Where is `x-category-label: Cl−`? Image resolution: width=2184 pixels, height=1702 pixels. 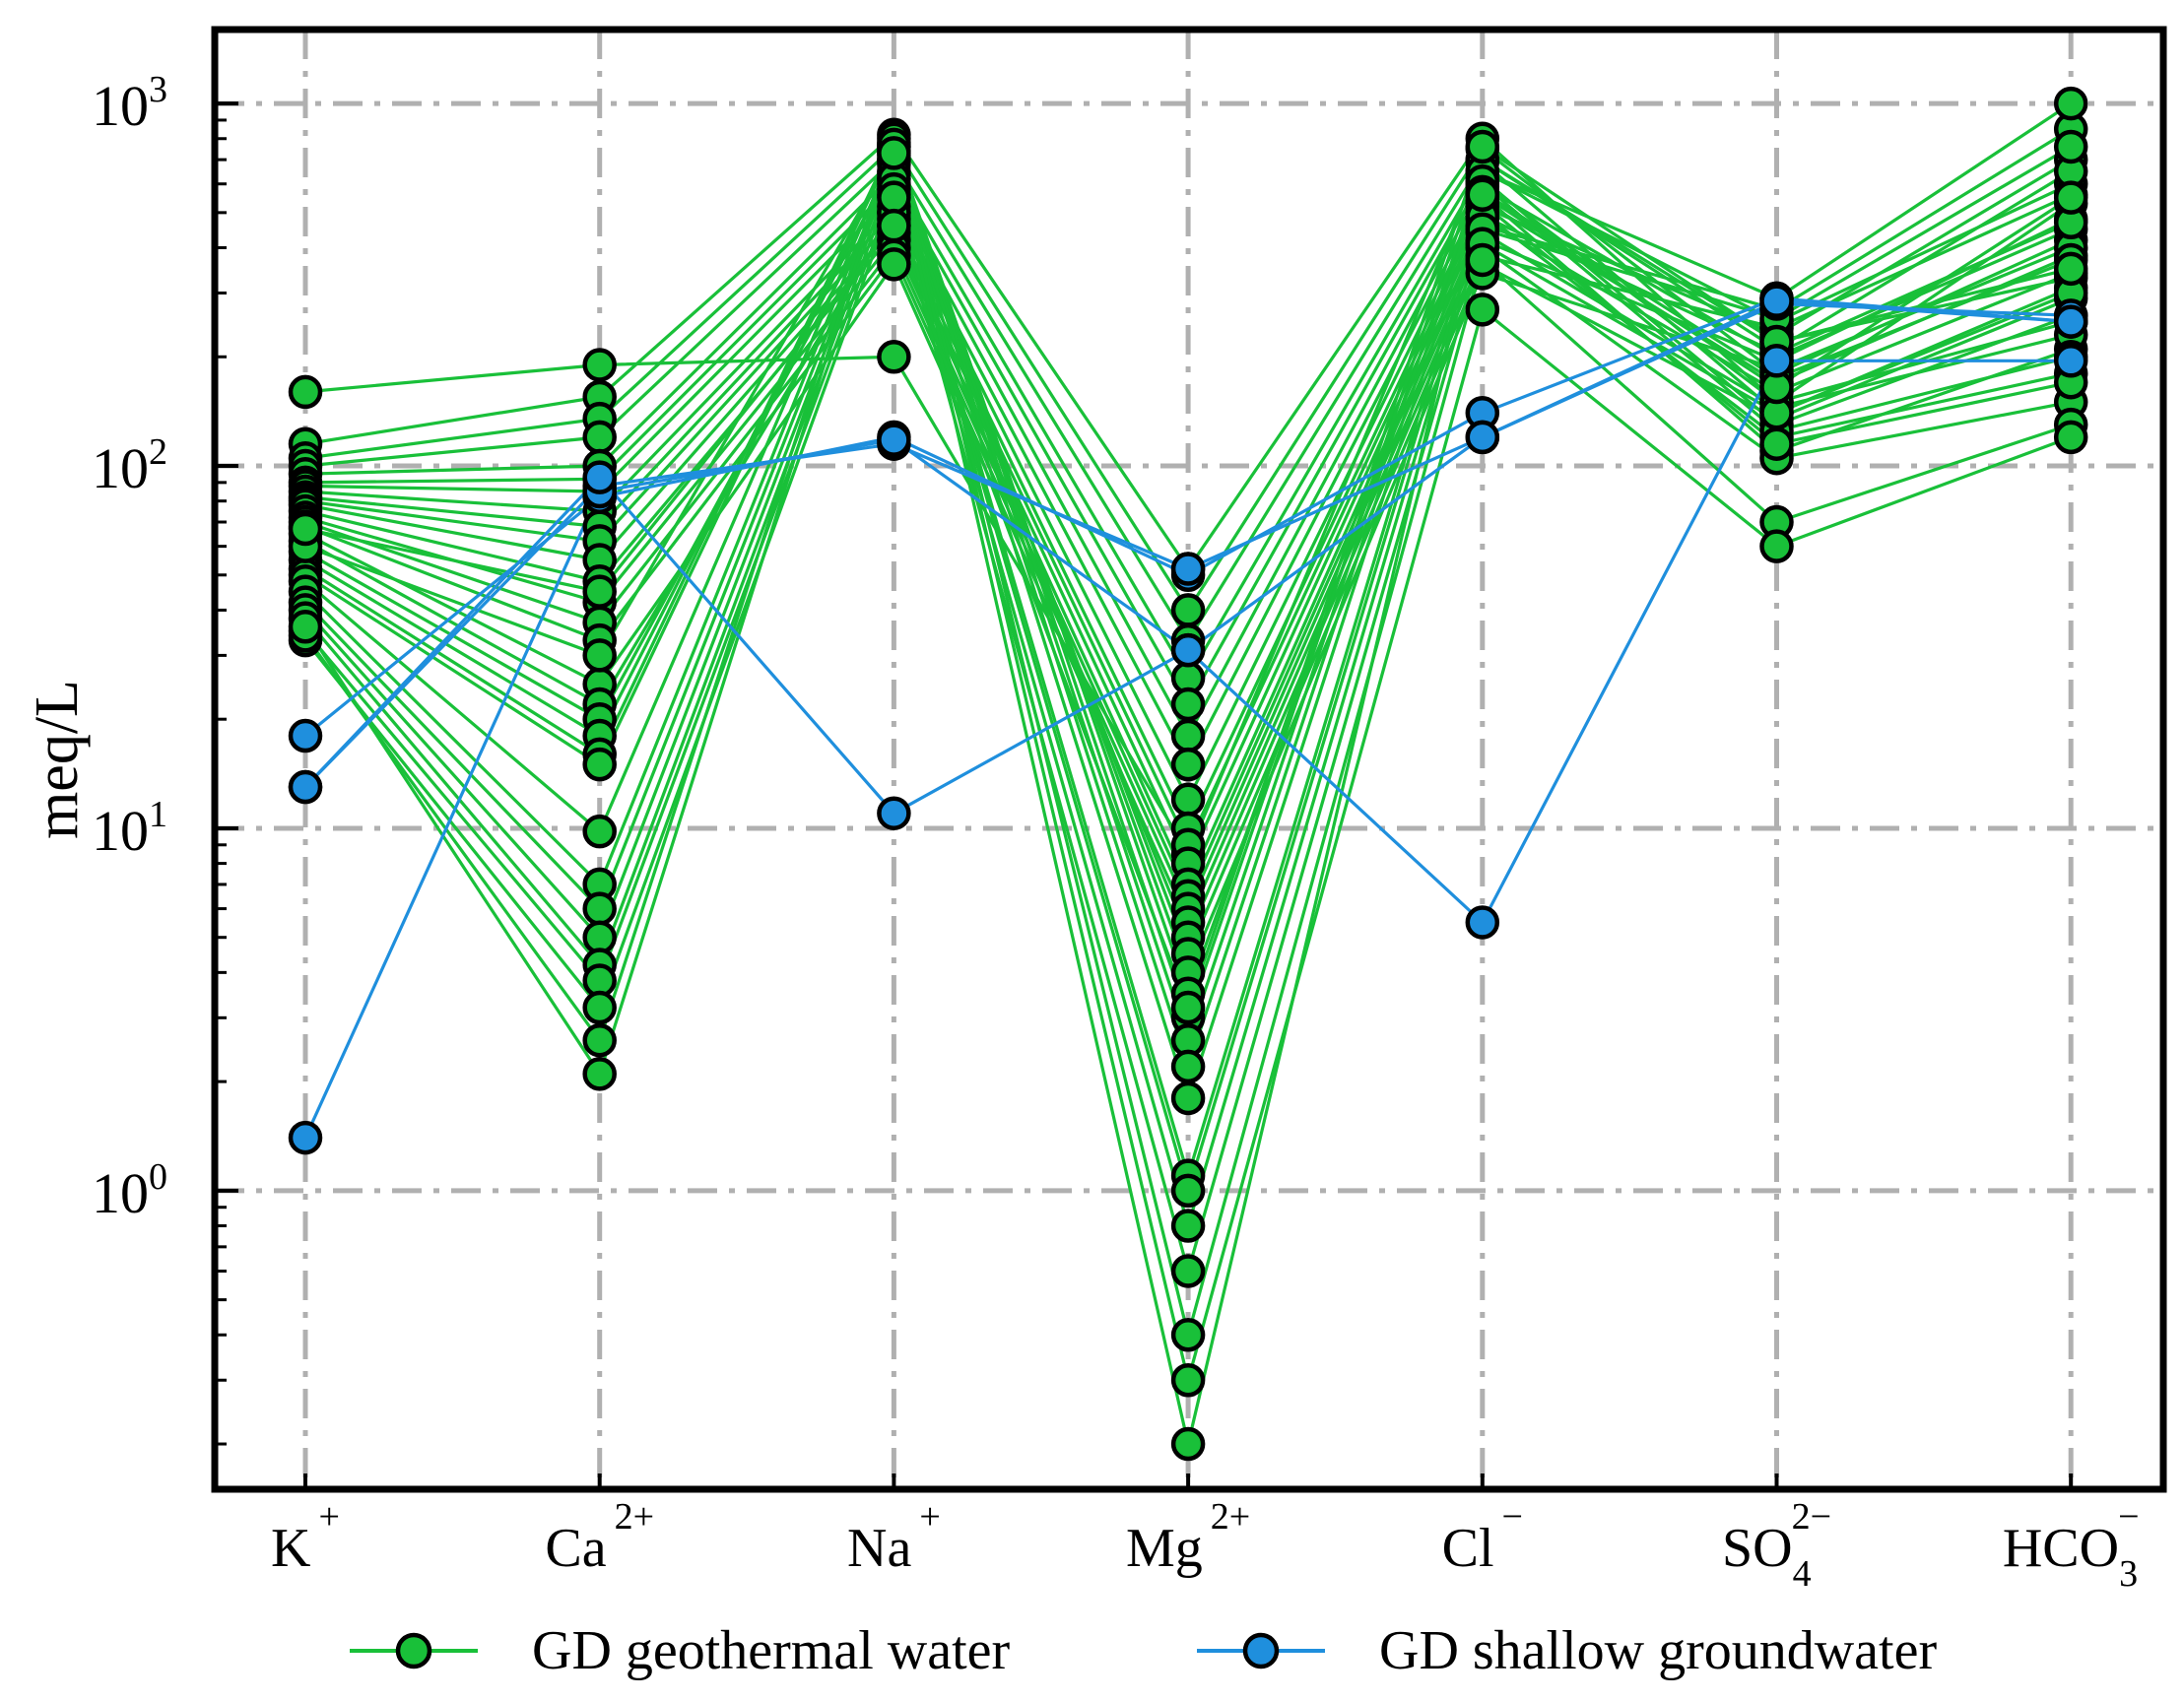 x-category-label: Cl− is located at coordinates (1482, 1537).